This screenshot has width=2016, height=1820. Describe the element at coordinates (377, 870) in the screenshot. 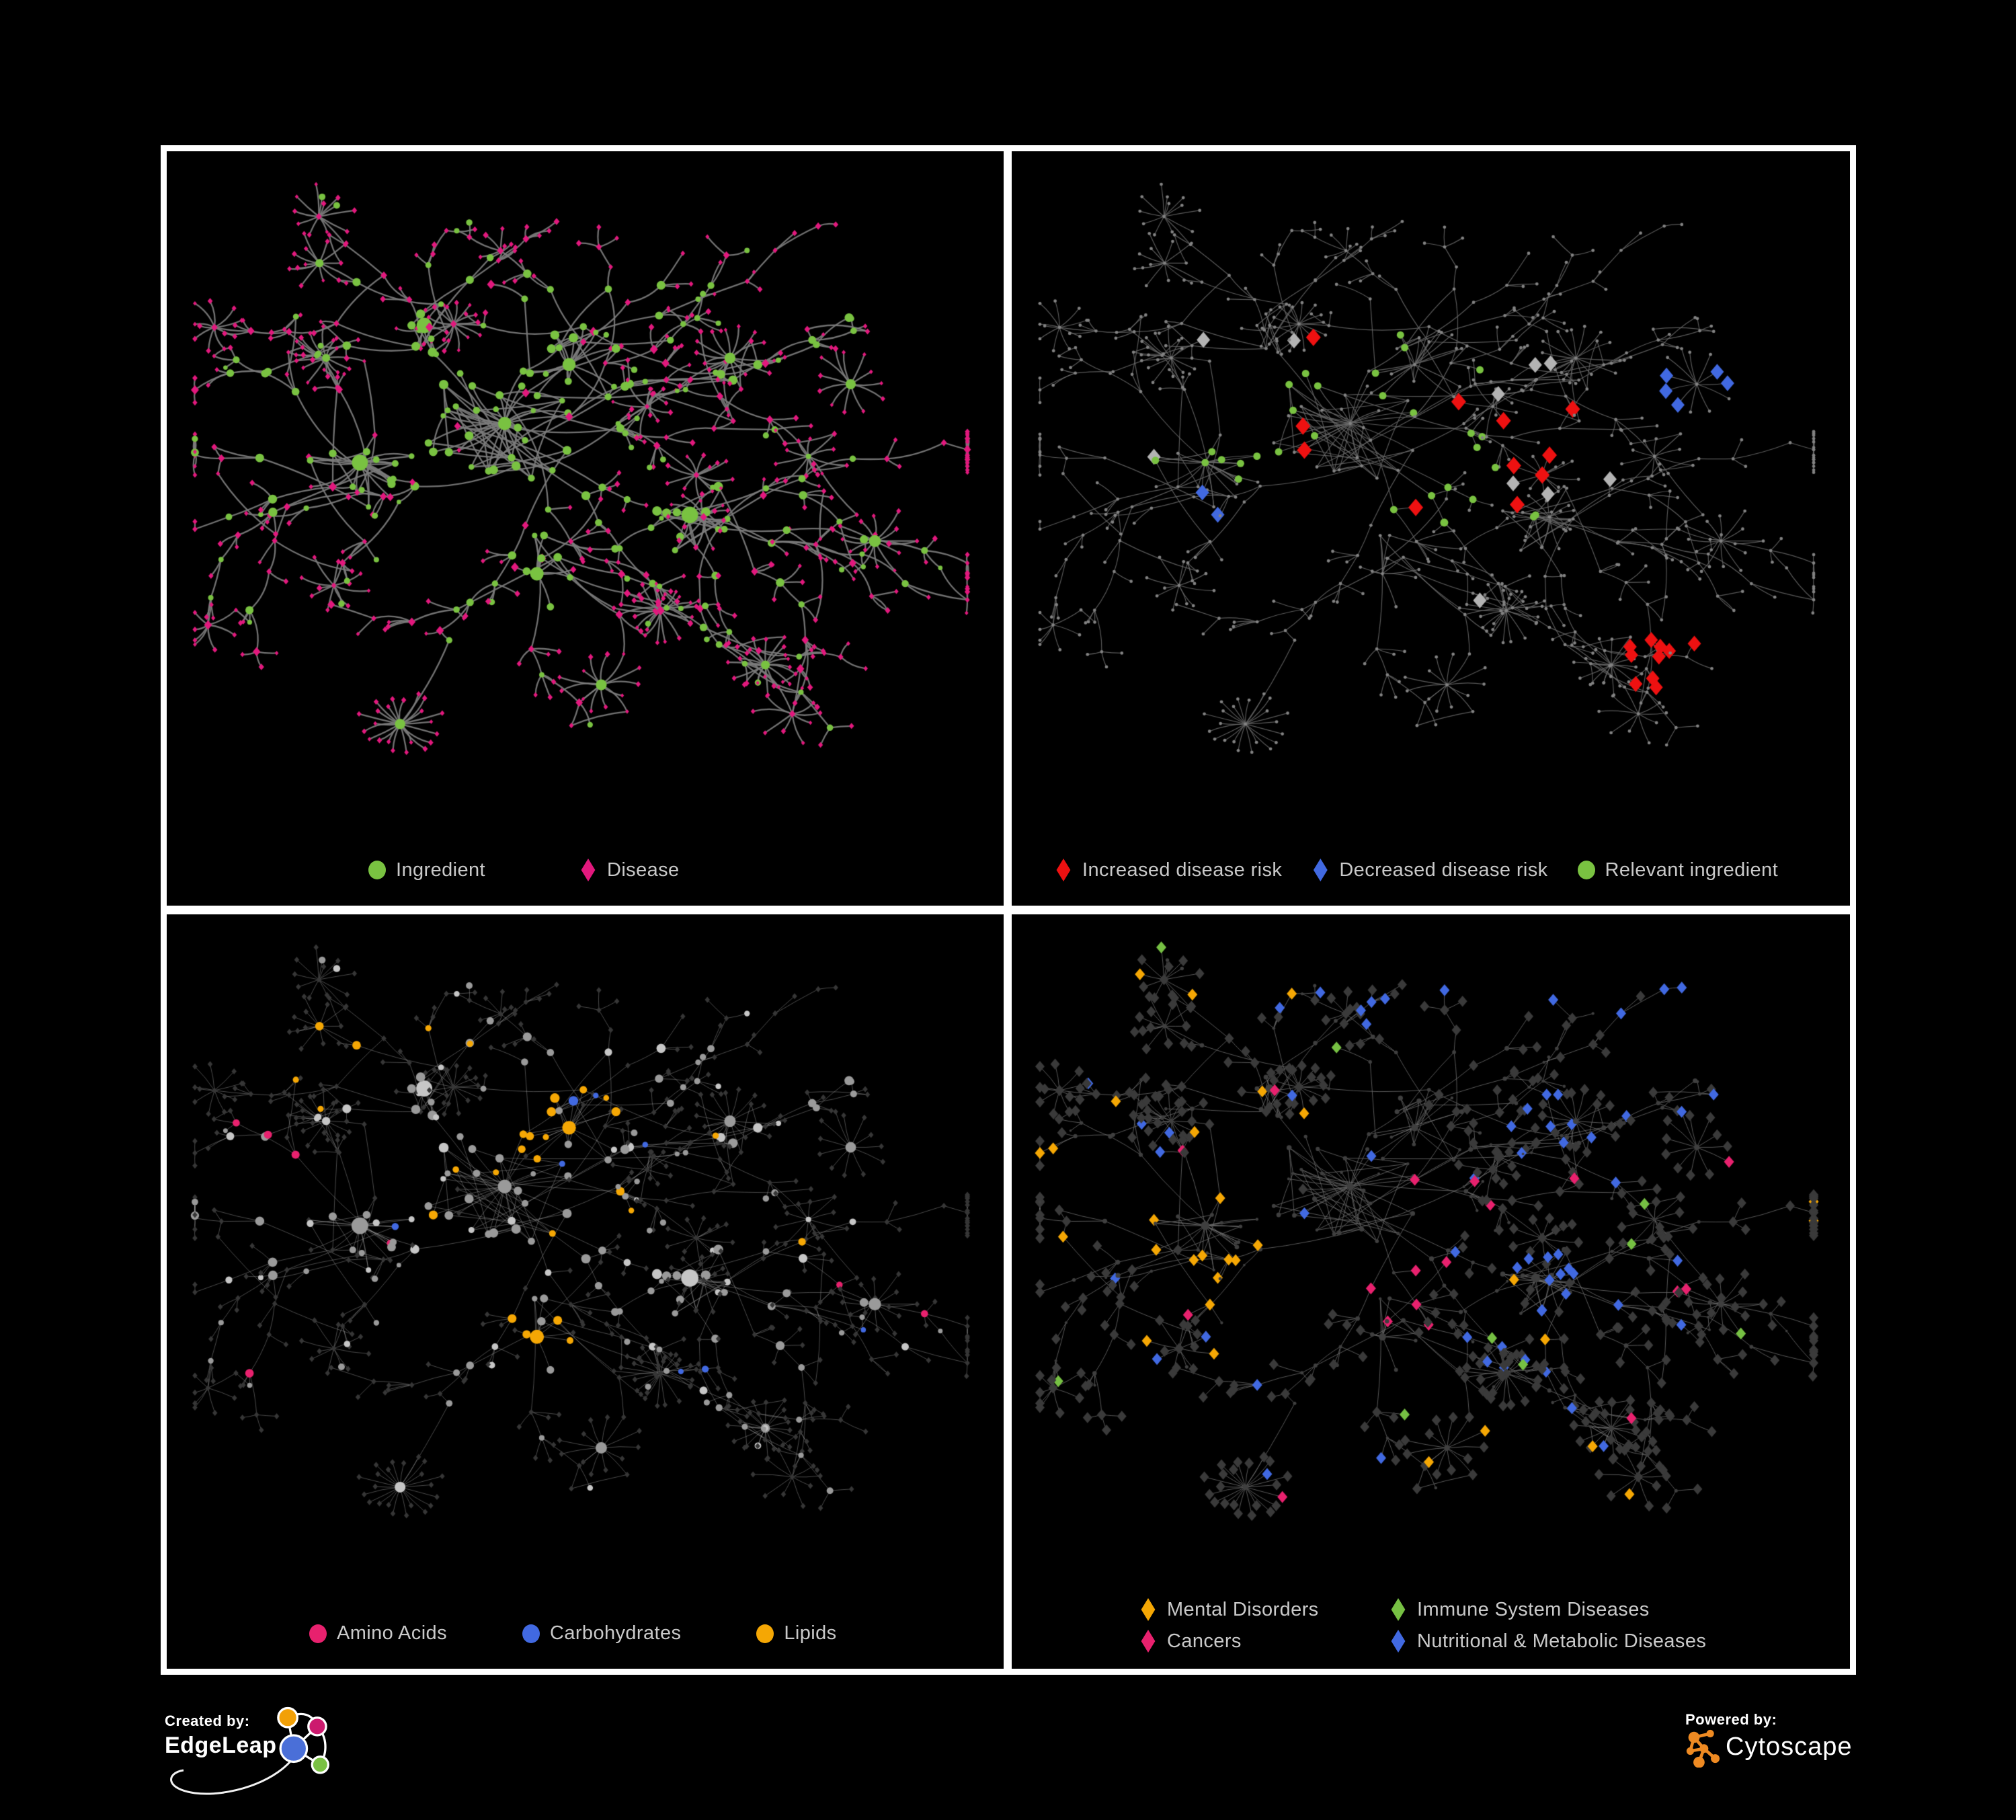

I see `ingredient-circle-icon` at that location.